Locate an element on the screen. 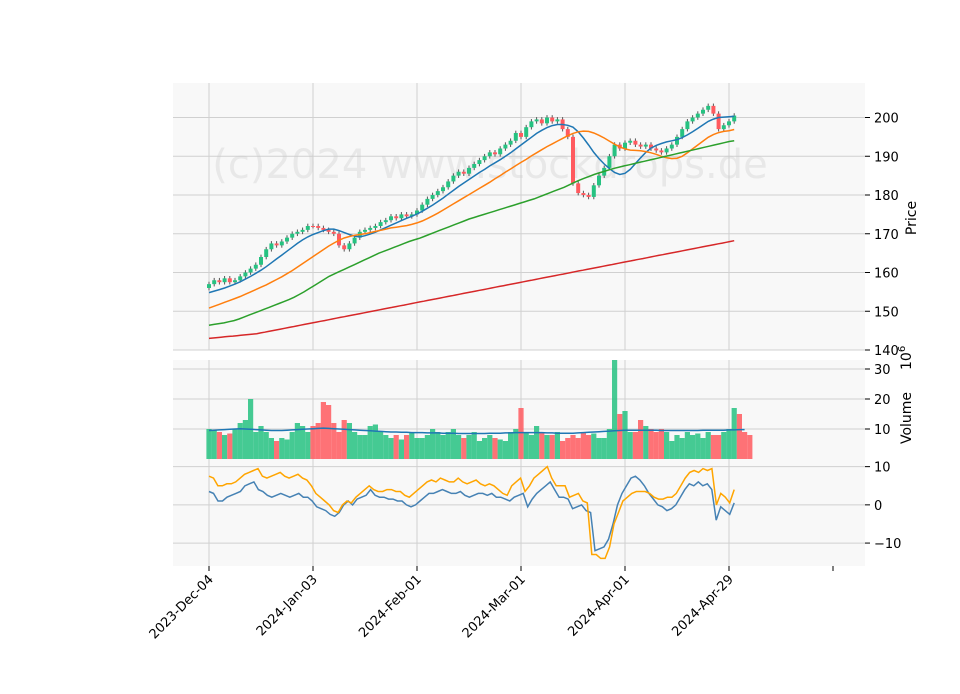 Image resolution: width=960 pixels, height=694 pixels. oscillator-tick-label: −10 is located at coordinates (887, 544).